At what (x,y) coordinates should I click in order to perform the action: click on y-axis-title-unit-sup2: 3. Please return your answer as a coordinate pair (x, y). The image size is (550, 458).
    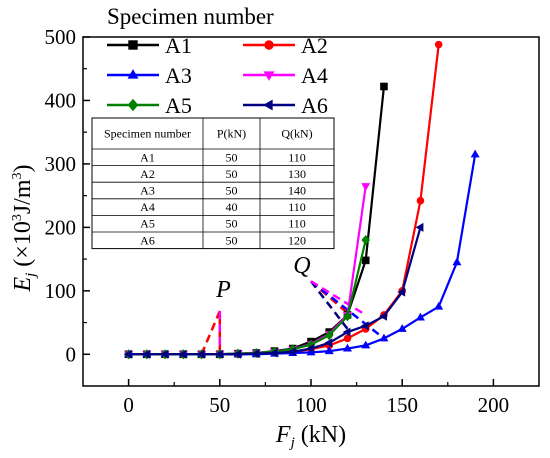
    Looking at the image, I should click on (17, 175).